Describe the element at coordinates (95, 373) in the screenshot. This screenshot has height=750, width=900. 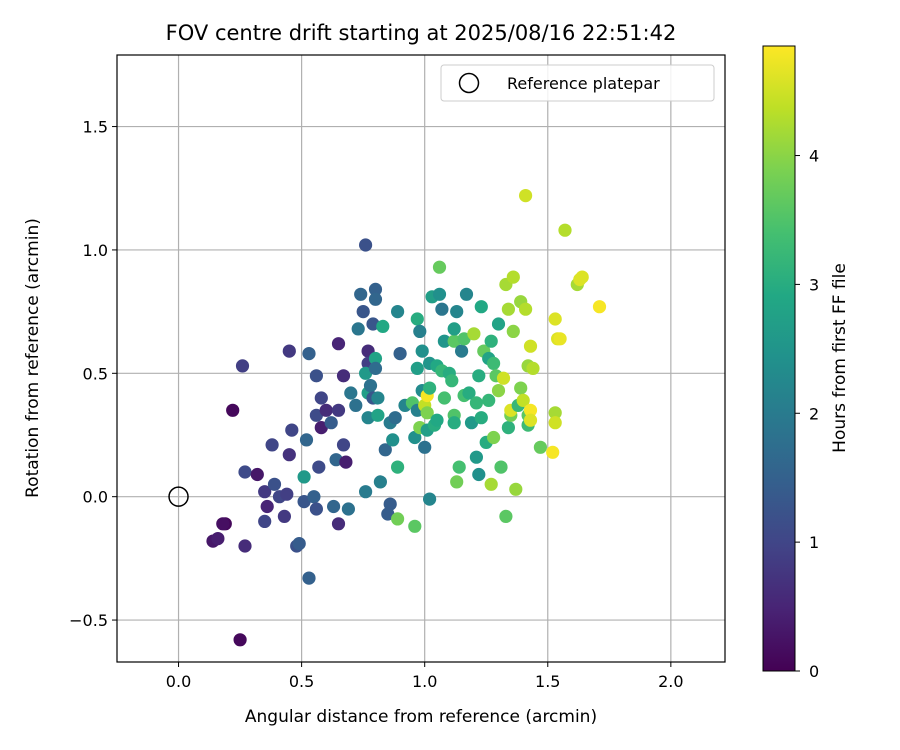
I see `y-tick-label: 0.5` at that location.